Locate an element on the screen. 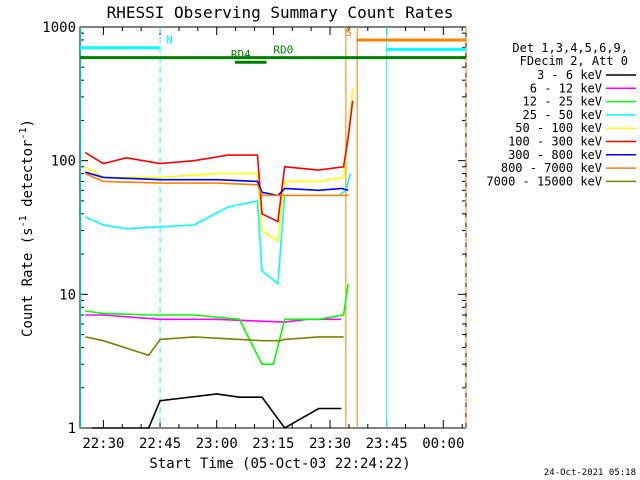 This screenshot has height=480, width=640. legend-entry-label: 100 - 300 keV is located at coordinates (555, 142).